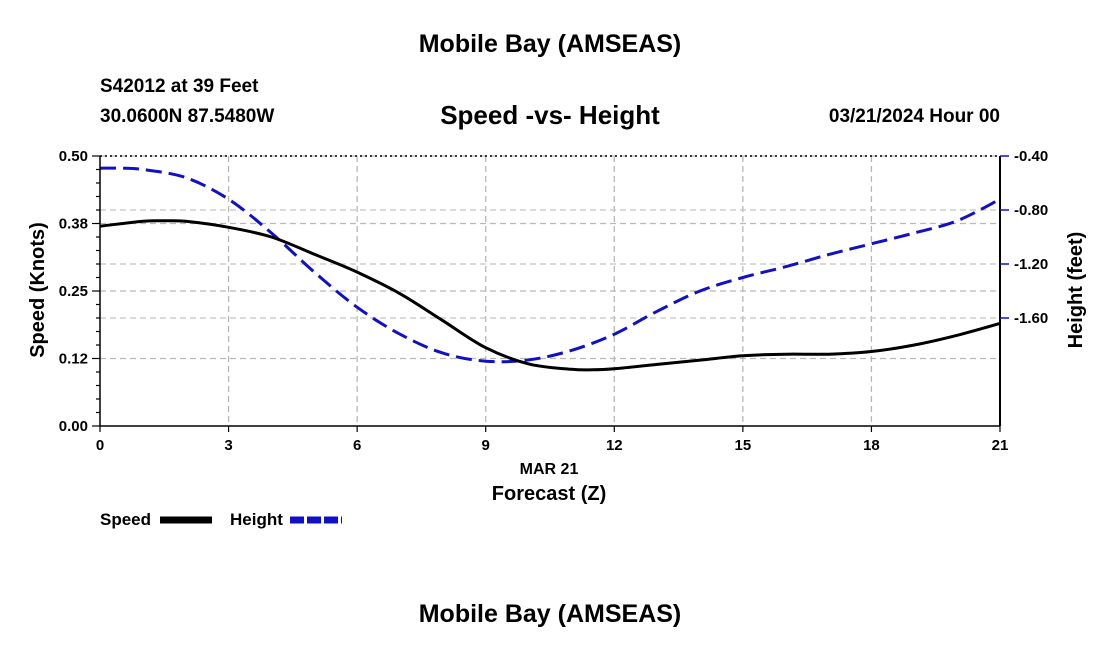 This screenshot has width=1100, height=650. Describe the element at coordinates (549, 469) in the screenshot. I see `x-date-label: MAR 21` at that location.